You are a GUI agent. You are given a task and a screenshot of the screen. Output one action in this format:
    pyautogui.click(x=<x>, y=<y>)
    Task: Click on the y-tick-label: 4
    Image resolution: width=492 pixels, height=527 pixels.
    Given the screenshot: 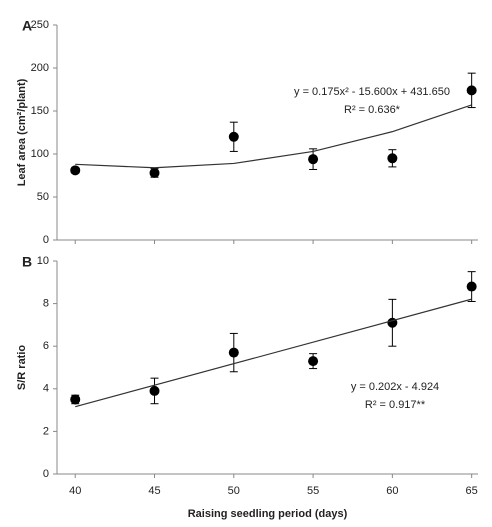 What is the action you would take?
    pyautogui.click(x=46, y=389)
    